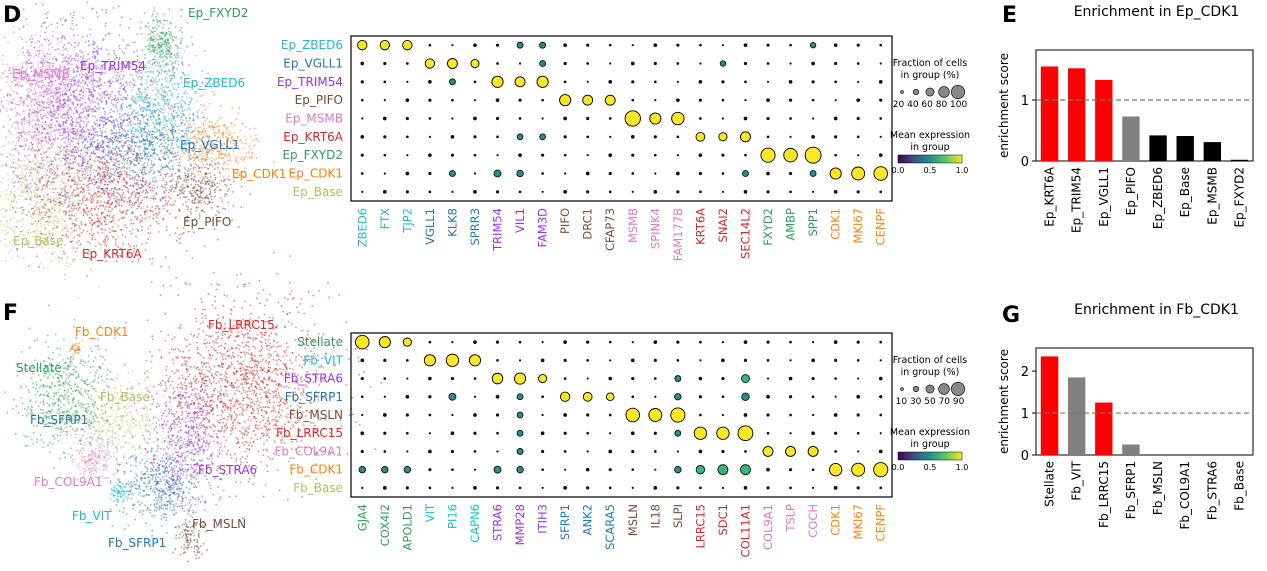  I want to click on x-tick-label: Ep_Base, so click(1185, 192).